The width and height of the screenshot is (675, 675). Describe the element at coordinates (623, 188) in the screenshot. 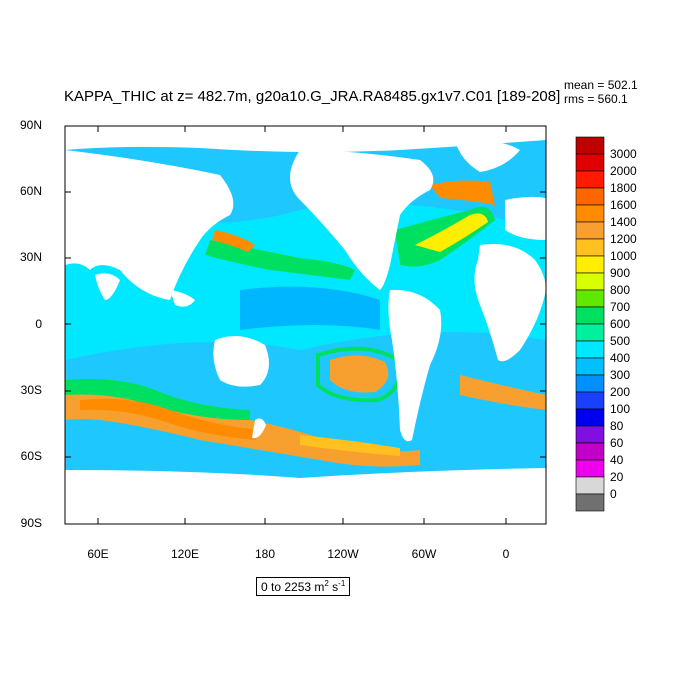

I see `colorbar-label: 1800` at that location.